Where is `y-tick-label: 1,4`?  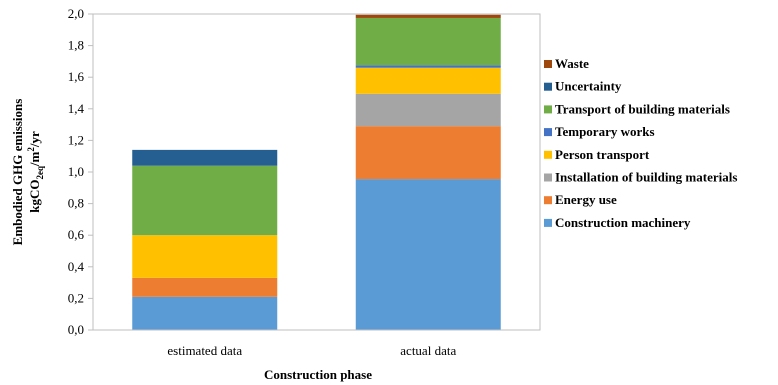
y-tick-label: 1,4 is located at coordinates (76, 108).